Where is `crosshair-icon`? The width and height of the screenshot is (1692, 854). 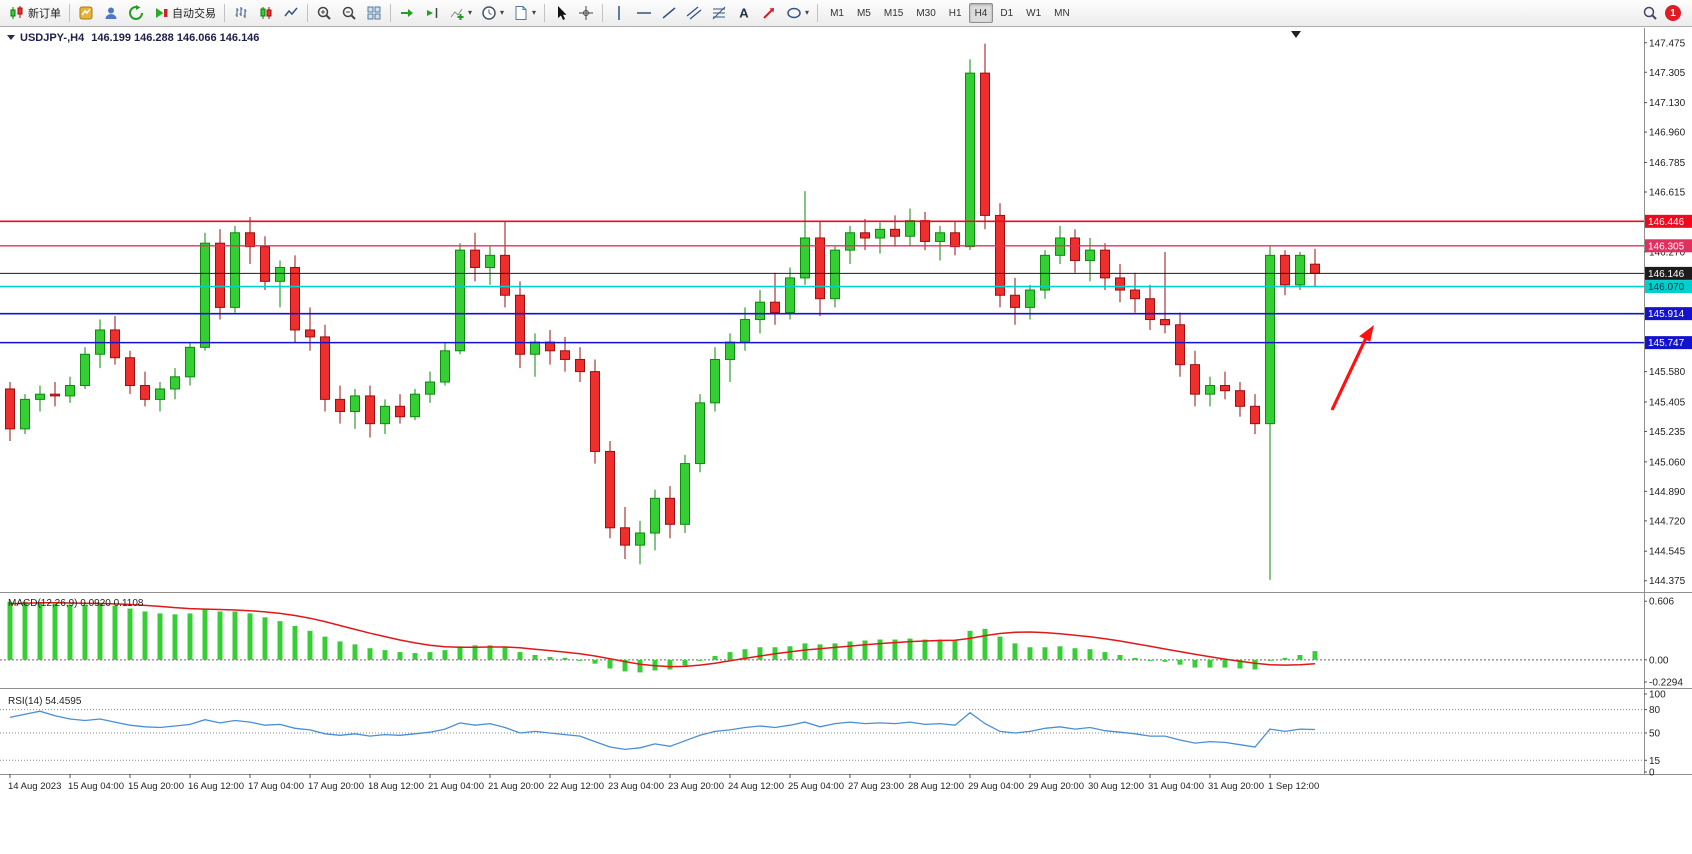
crosshair-icon is located at coordinates (586, 13).